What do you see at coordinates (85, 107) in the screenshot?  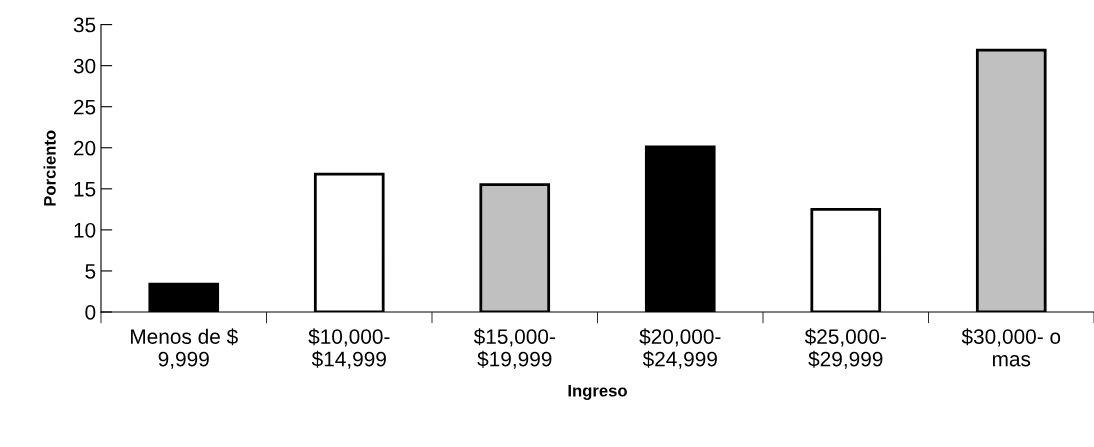 I see `y-tick-label: 25` at bounding box center [85, 107].